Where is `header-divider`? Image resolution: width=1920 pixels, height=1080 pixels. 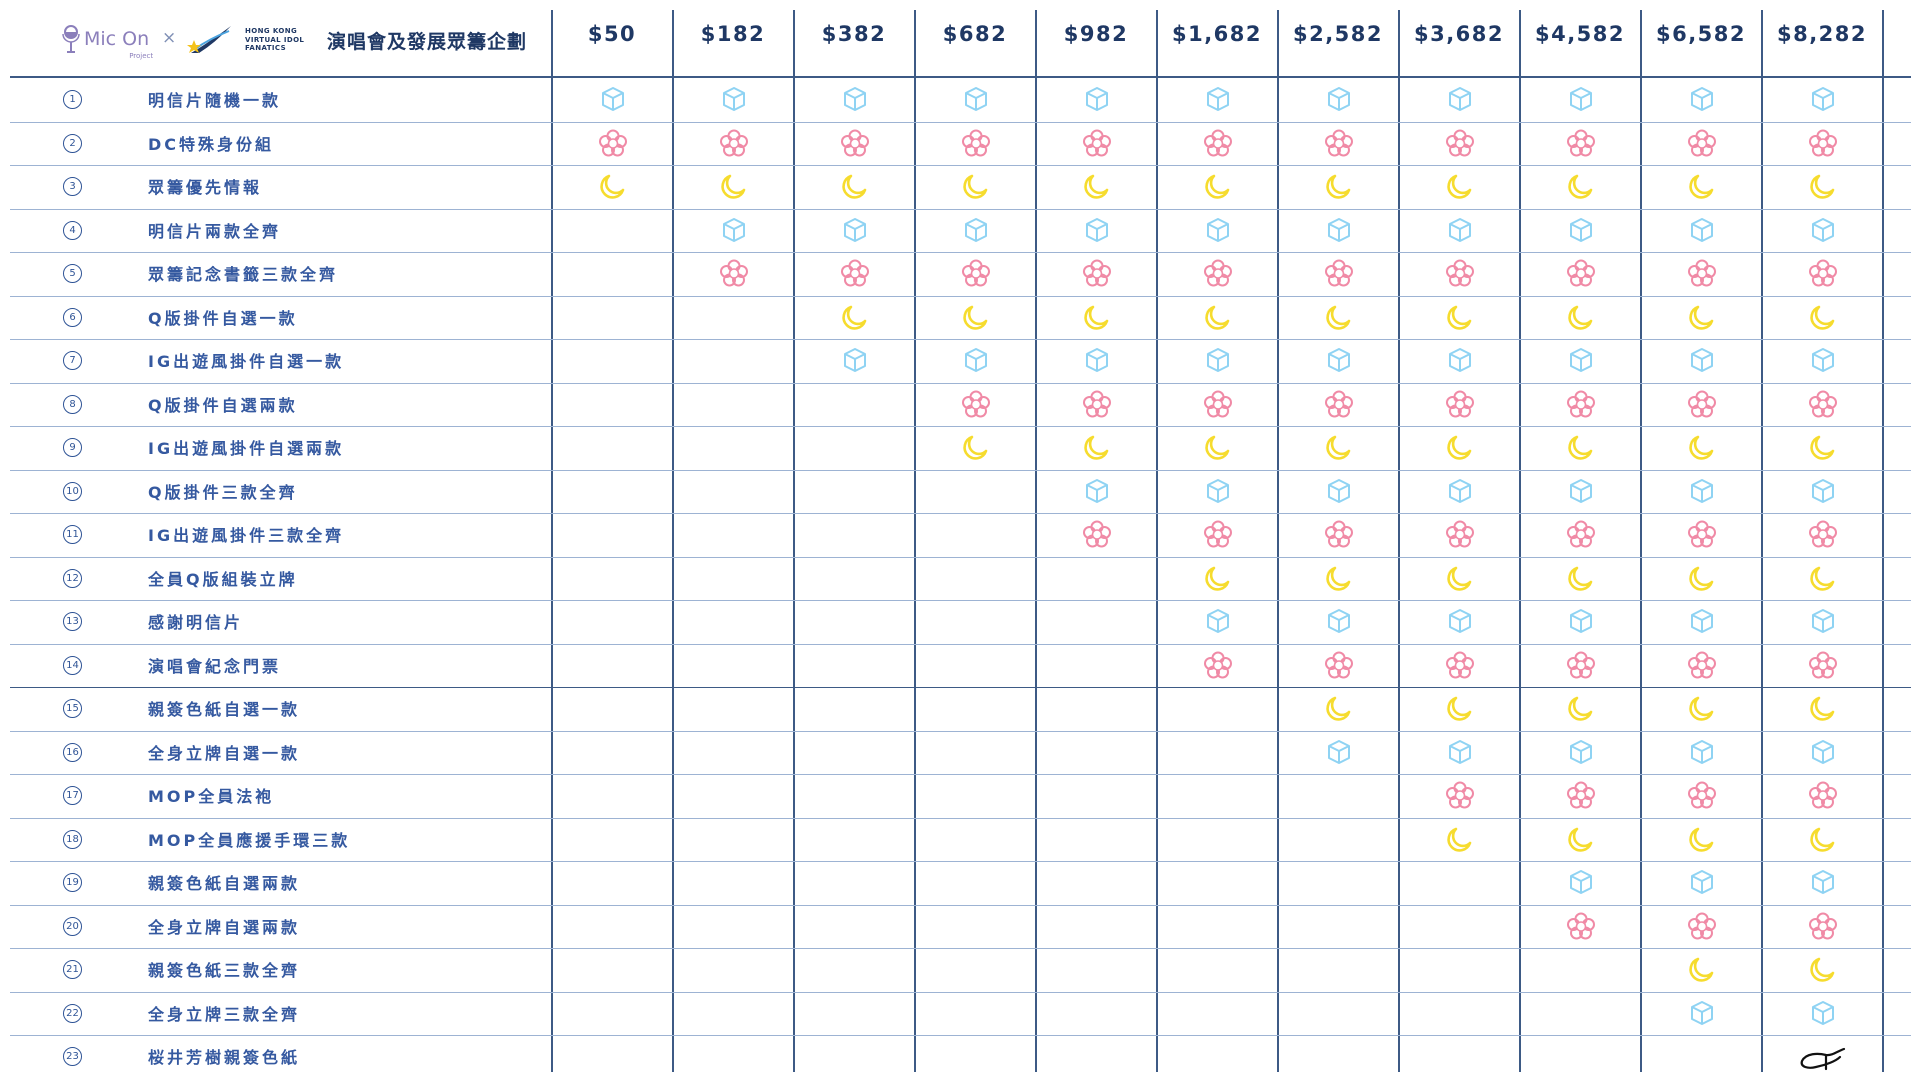
header-divider is located at coordinates (960, 77).